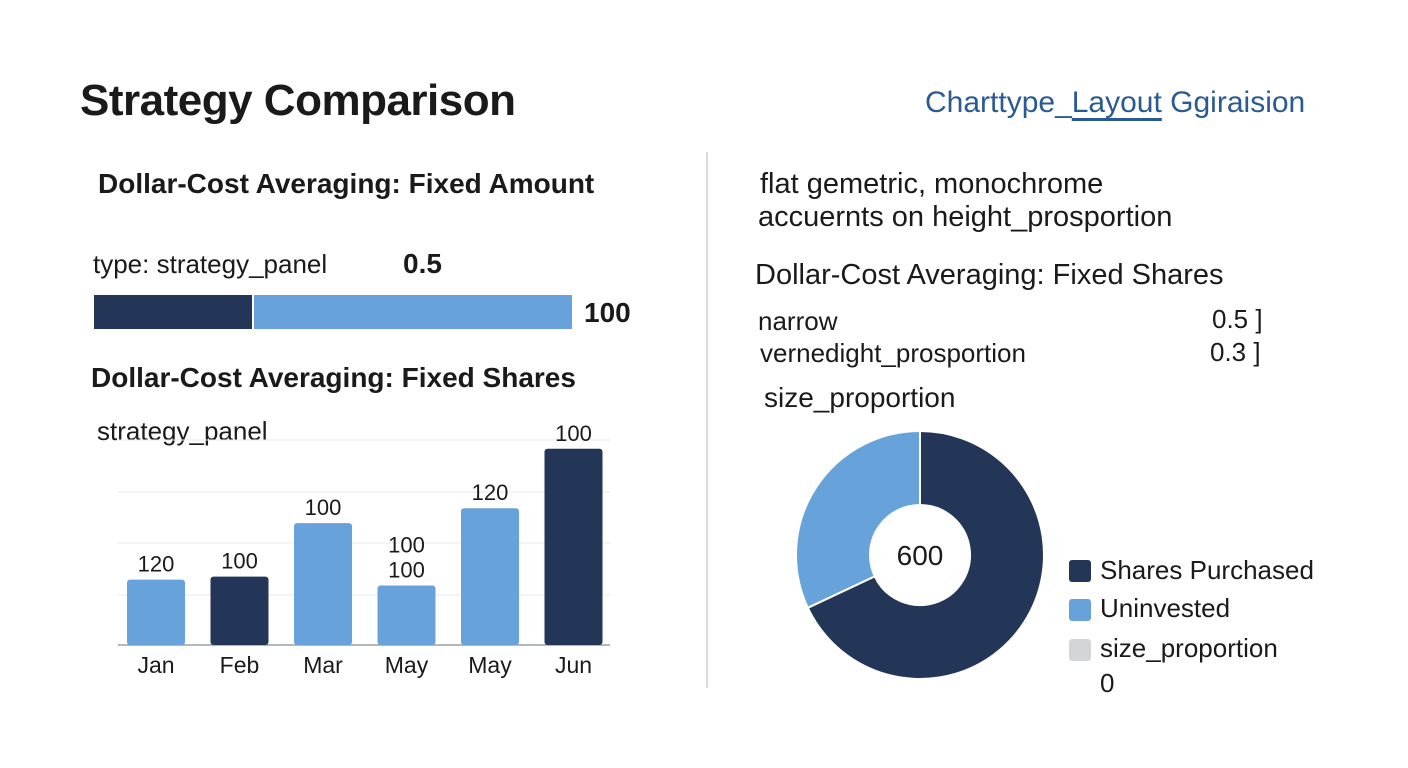  What do you see at coordinates (422, 263) in the screenshot?
I see `proportion-value: 0.5` at bounding box center [422, 263].